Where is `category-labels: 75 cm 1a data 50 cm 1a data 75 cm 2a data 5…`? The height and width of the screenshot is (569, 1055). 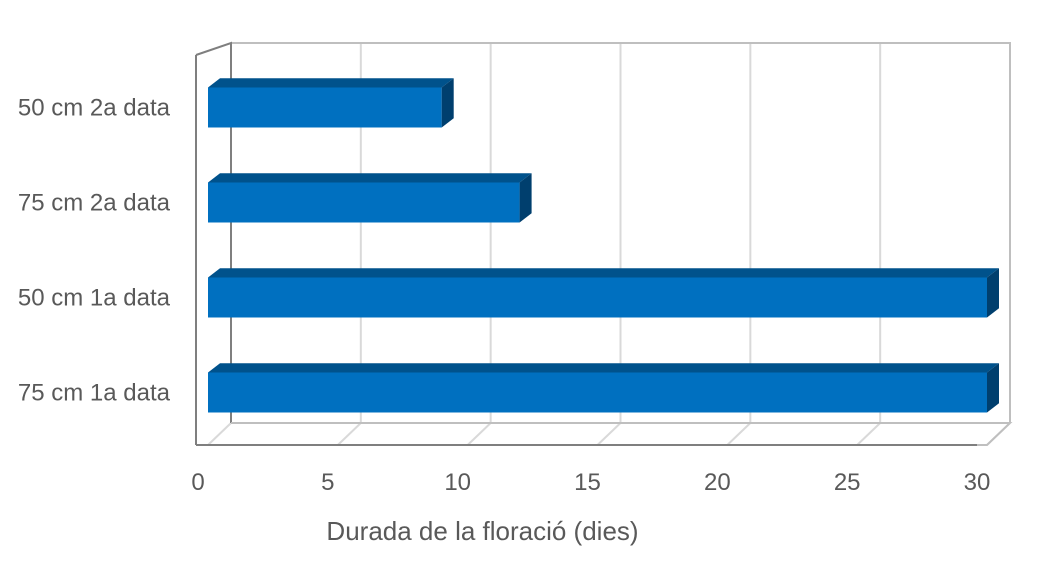
category-labels: 75 cm 1a data 50 cm 1a data 75 cm 2a data 5… is located at coordinates (94, 251).